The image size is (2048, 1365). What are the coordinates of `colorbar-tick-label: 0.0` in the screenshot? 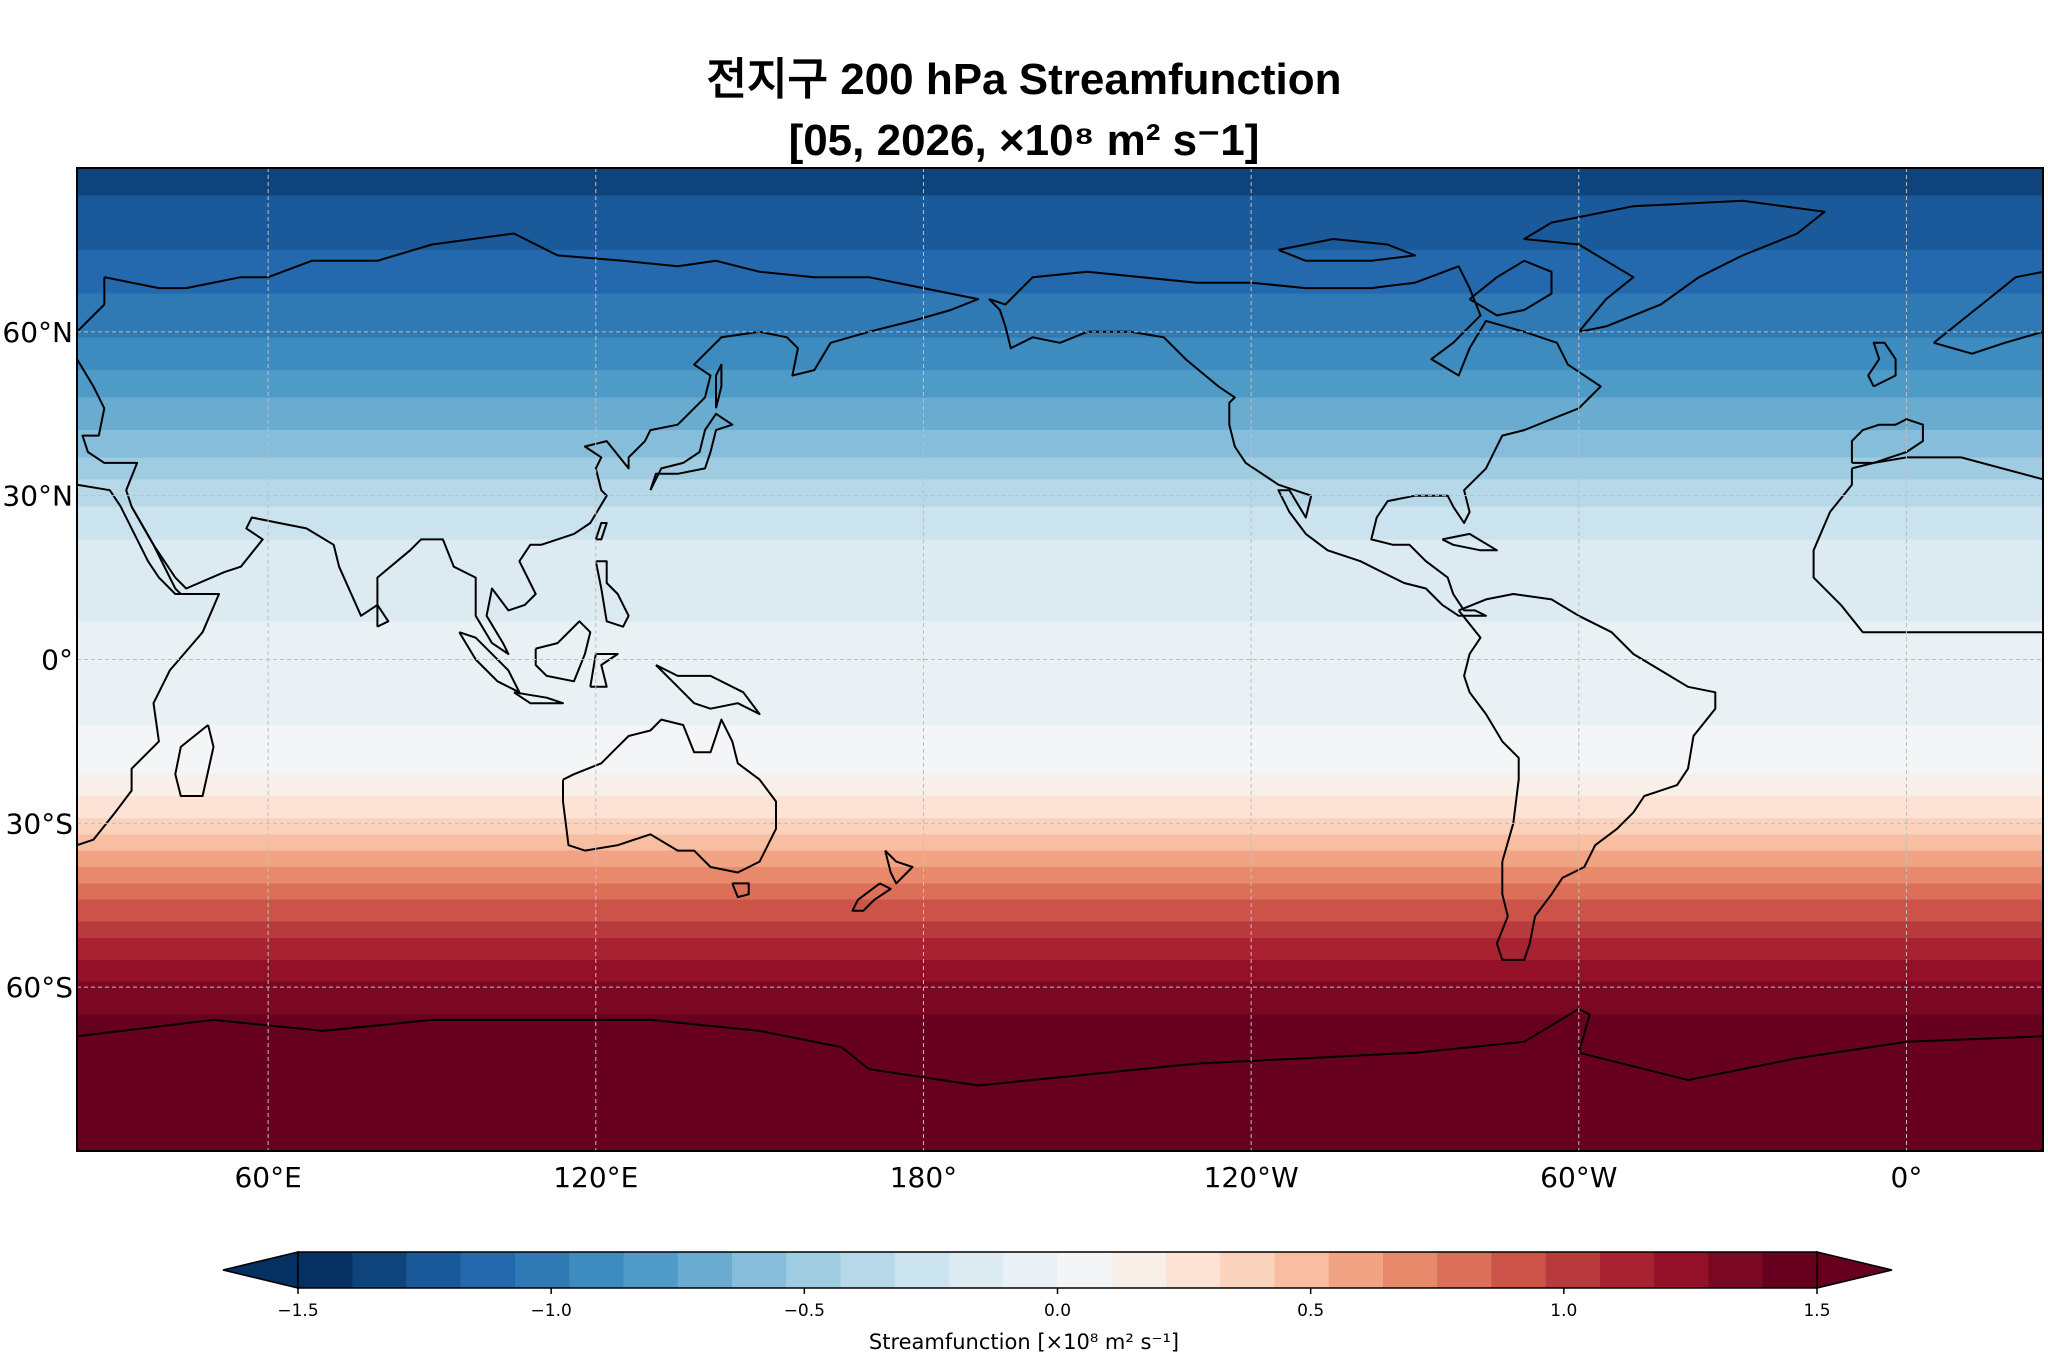 It's located at (1057, 1311).